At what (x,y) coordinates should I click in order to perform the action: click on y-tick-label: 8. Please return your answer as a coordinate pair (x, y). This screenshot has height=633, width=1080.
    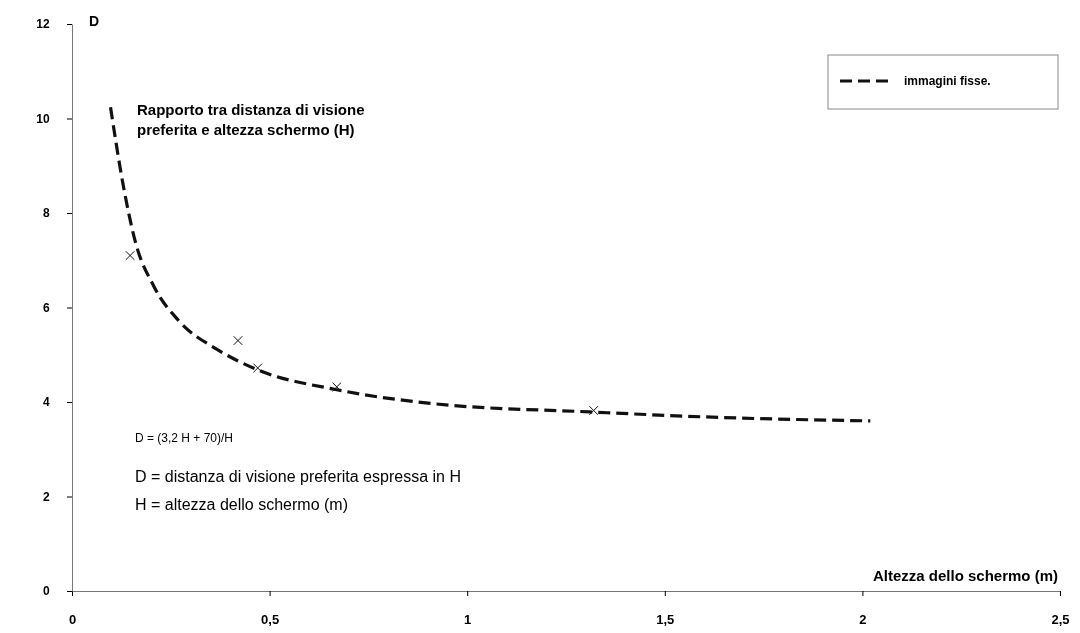
    Looking at the image, I should click on (46, 213).